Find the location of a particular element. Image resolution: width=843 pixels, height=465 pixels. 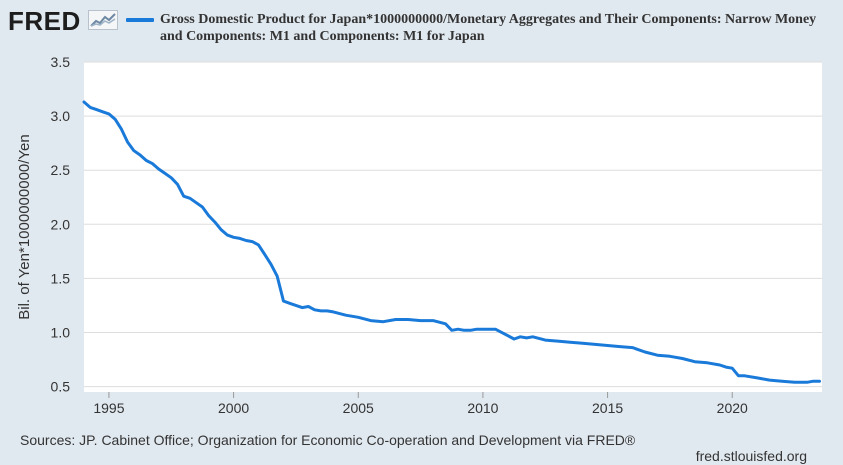

y-axis-label: Bil. of Yen*1000000000/Yen is located at coordinates (24, 226).